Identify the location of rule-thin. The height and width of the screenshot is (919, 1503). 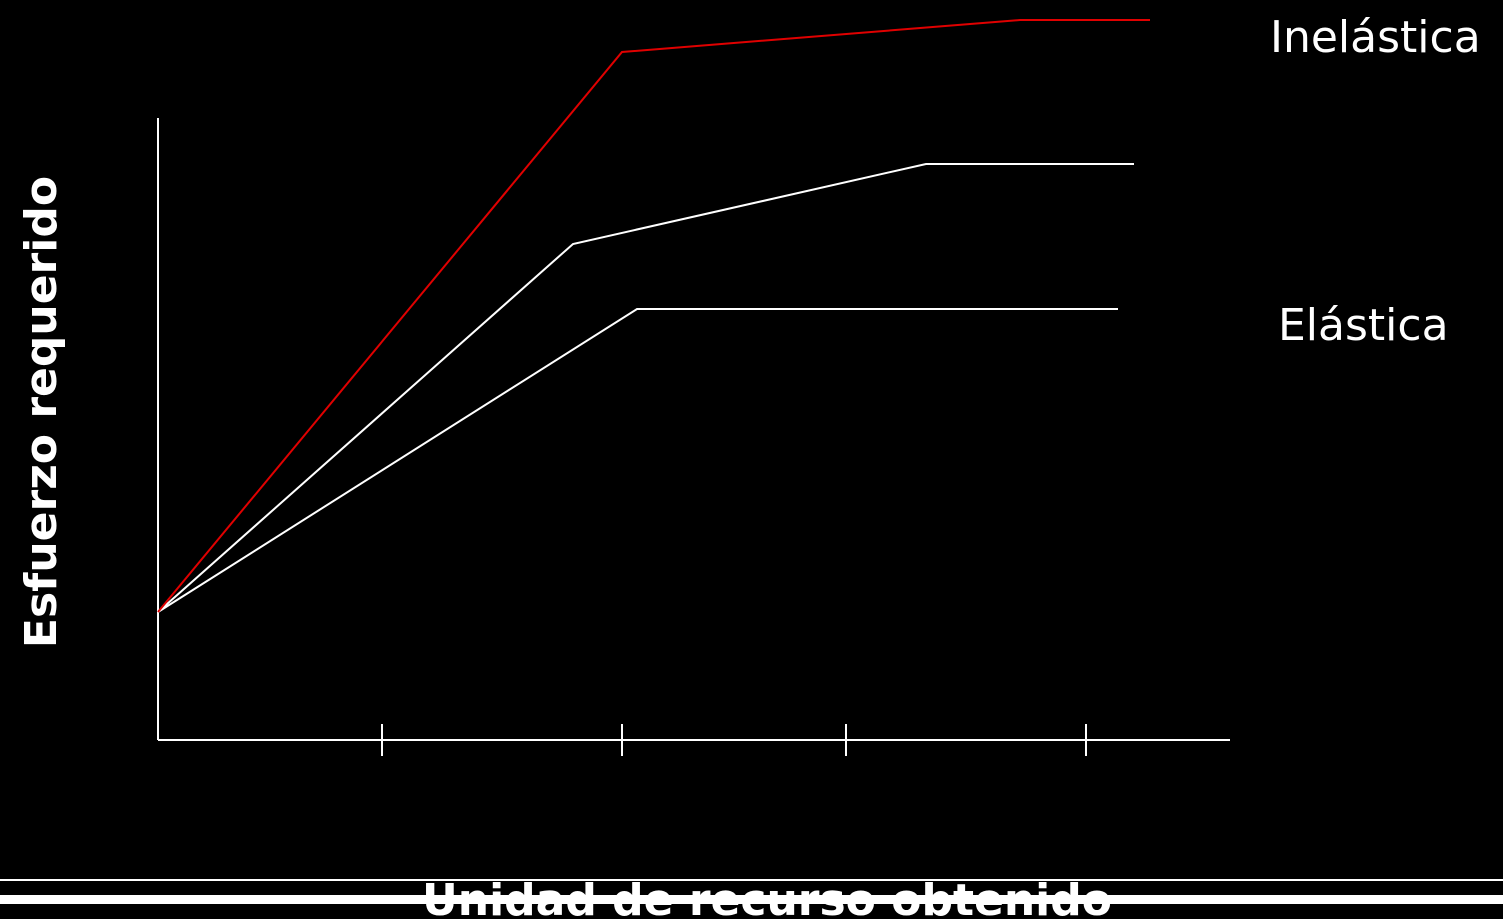
(751, 880).